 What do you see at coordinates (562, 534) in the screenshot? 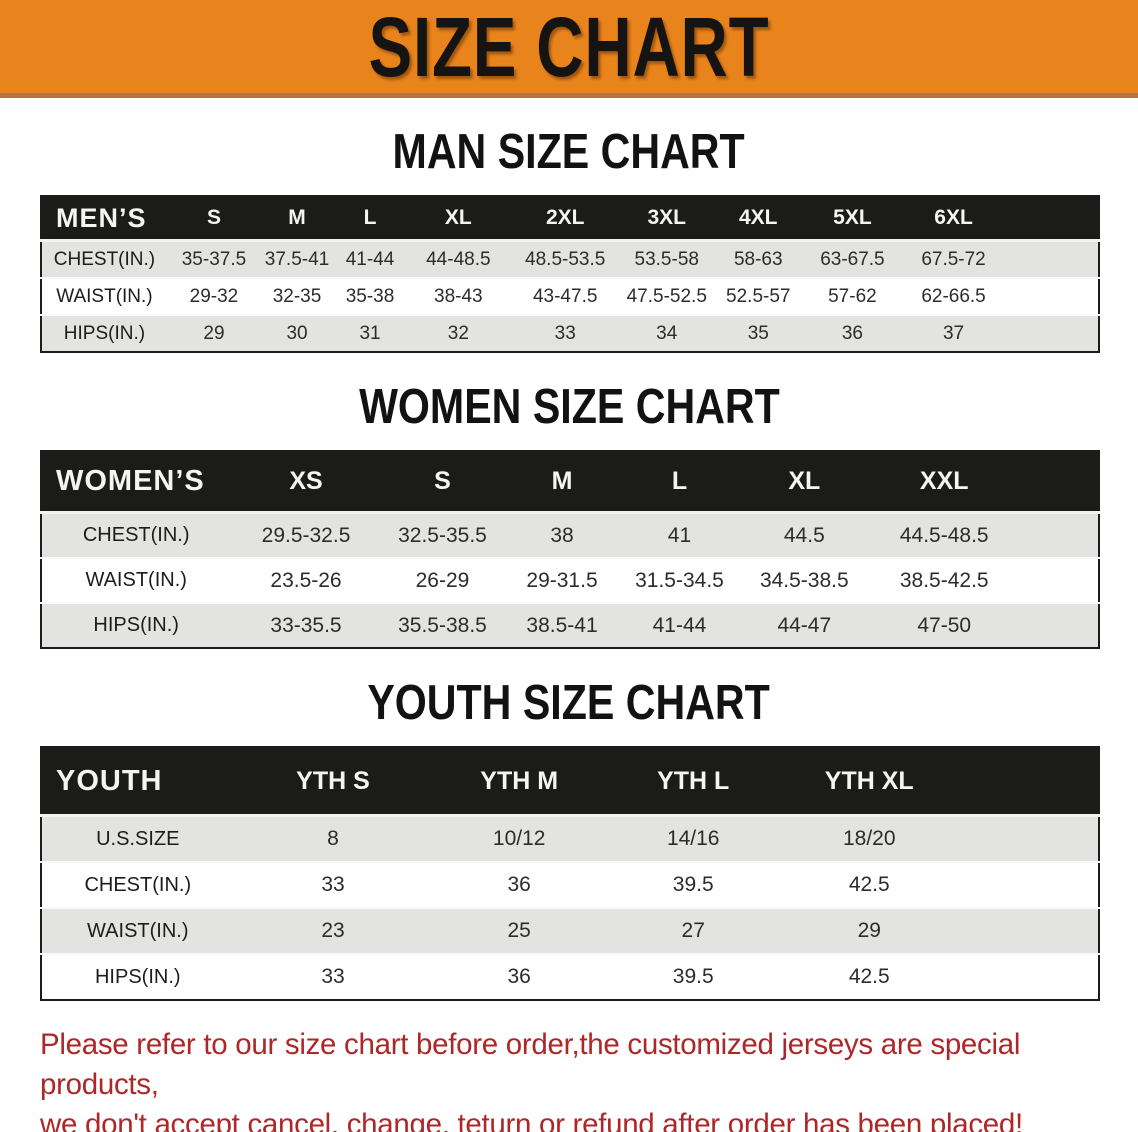
I see `women-size-value-cell: 38` at bounding box center [562, 534].